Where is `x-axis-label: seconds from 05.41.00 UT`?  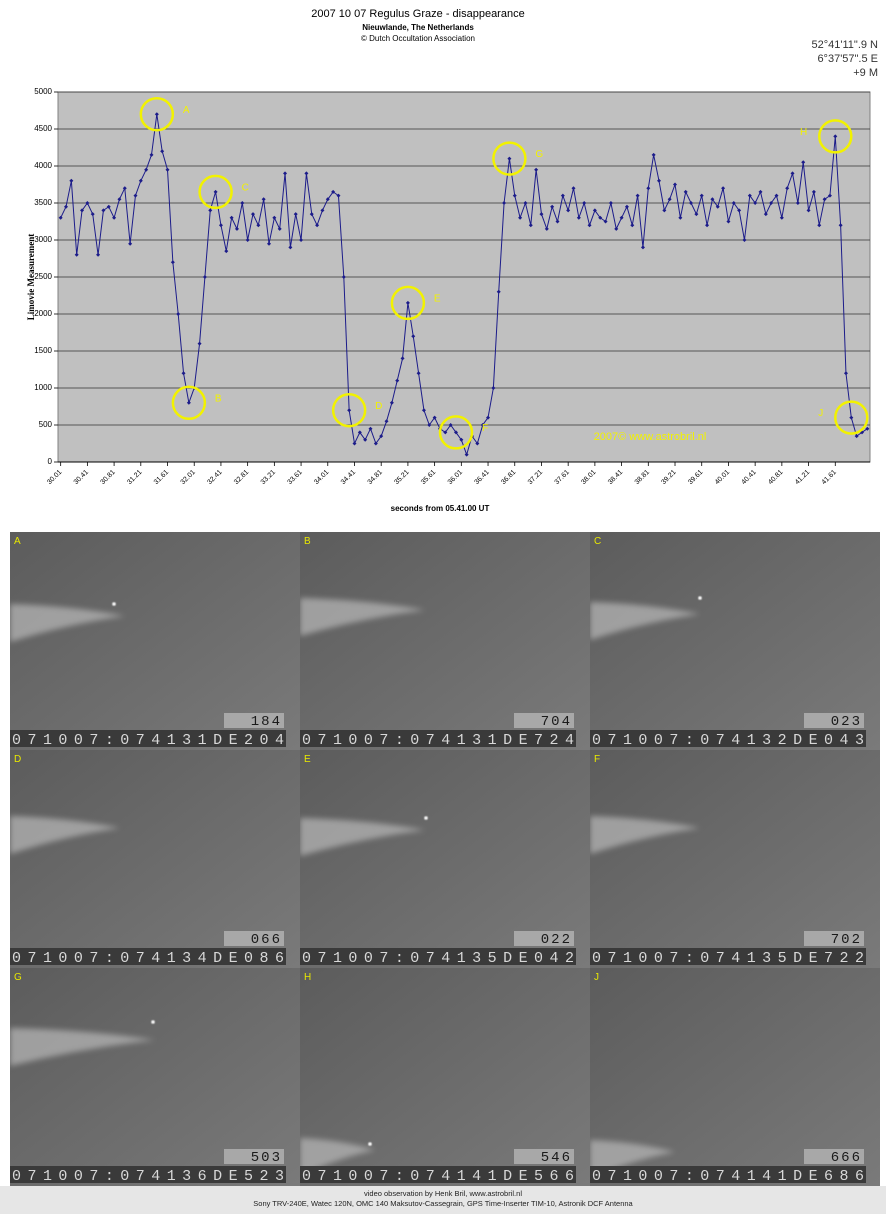
x-axis-label: seconds from 05.41.00 UT is located at coordinates (440, 508).